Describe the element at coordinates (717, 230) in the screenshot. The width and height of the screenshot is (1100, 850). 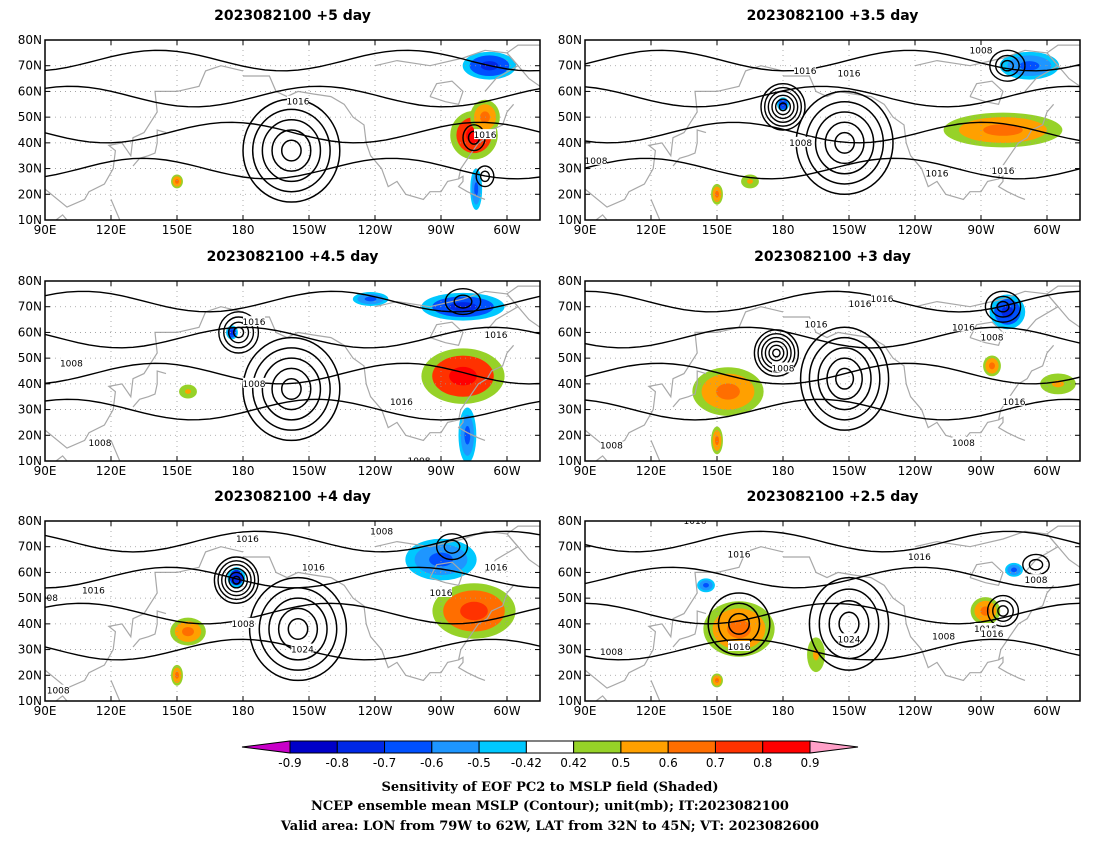
I see `lon-tick-label: 150E` at that location.